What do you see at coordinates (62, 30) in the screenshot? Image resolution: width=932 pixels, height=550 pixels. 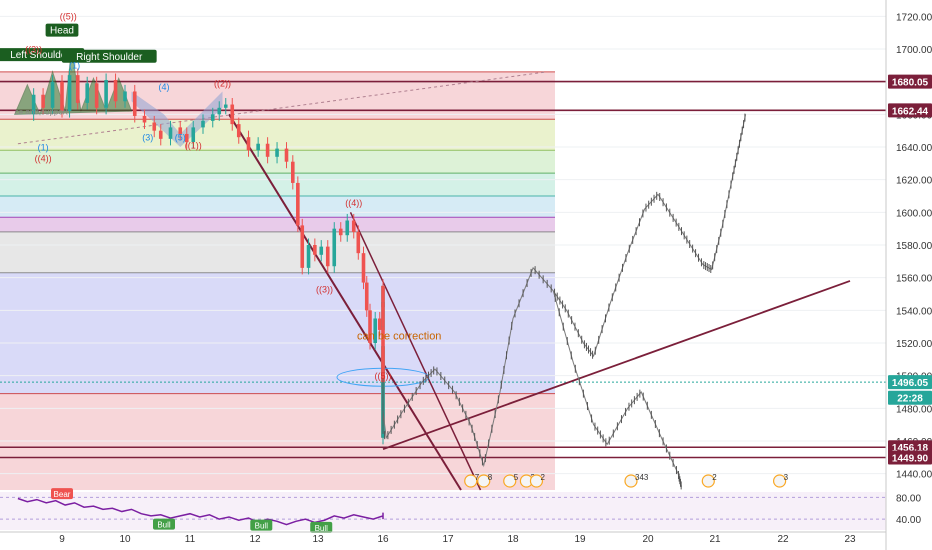 I see `pattern-label-bg` at bounding box center [62, 30].